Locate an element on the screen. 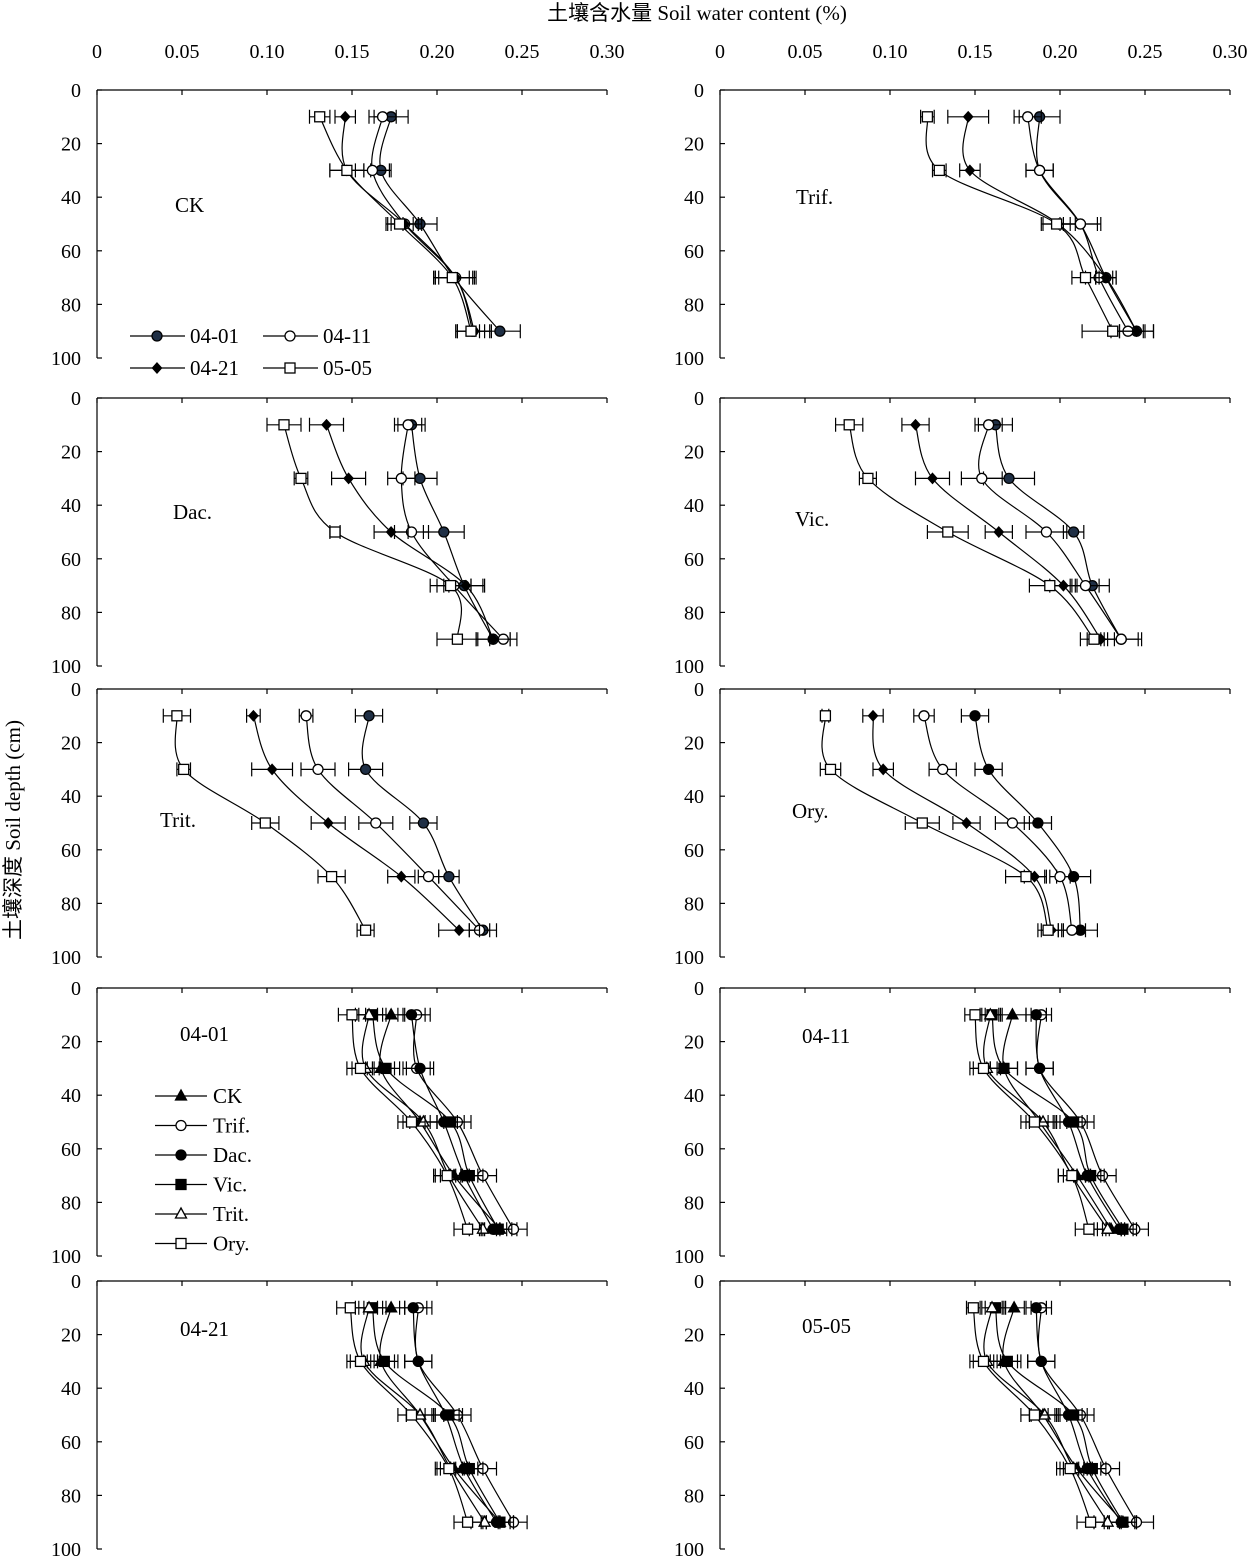  legend-item-04-01: 04-01 is located at coordinates (184, 336).